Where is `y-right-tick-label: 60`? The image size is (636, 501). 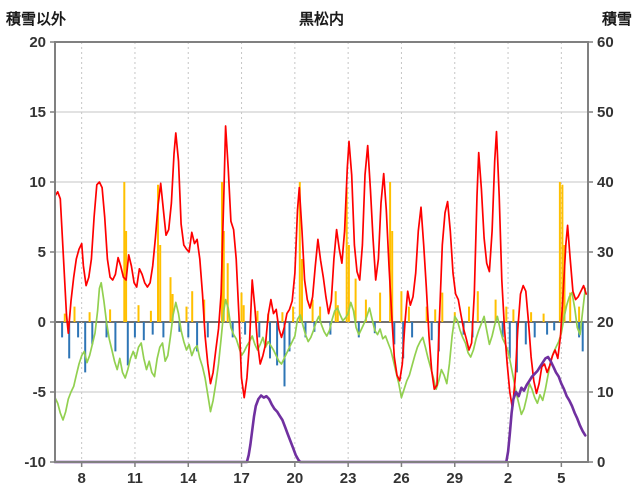 y-right-tick-label: 60 is located at coordinates (605, 42).